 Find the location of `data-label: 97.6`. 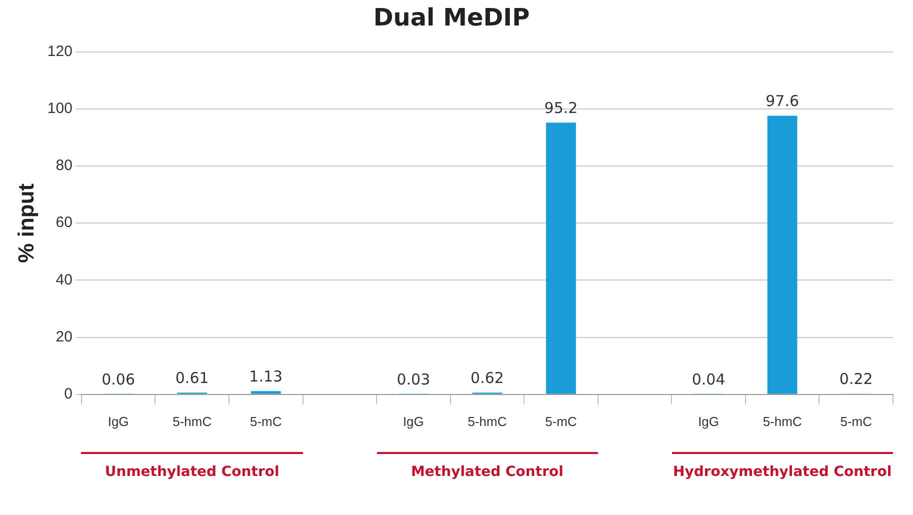

data-label: 97.6 is located at coordinates (783, 101).